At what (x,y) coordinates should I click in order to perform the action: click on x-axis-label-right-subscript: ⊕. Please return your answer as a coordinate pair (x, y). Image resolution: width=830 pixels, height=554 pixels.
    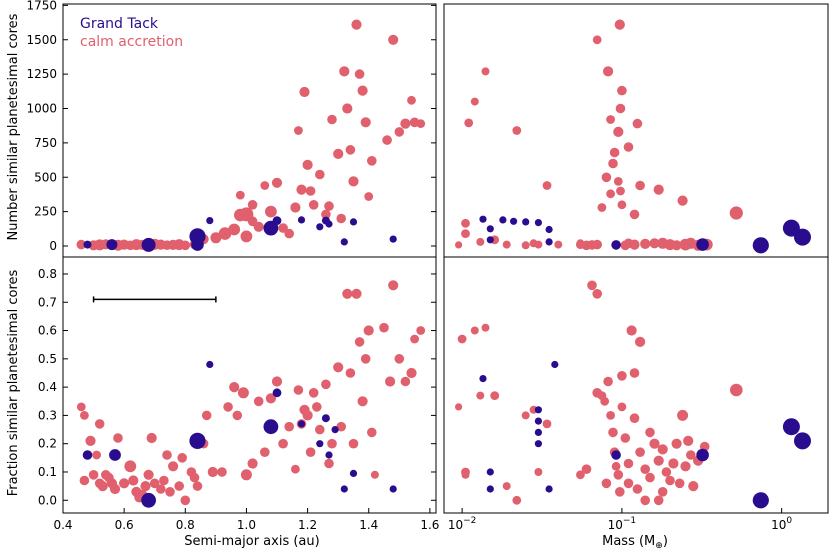
    Looking at the image, I should click on (659, 546).